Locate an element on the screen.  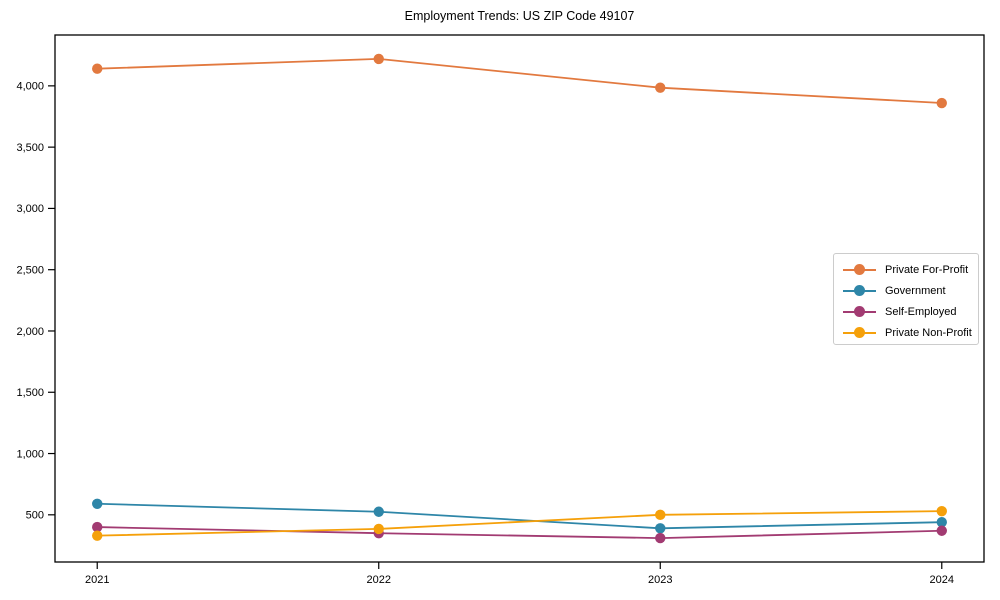
x-axis-tick-label: 2024 is located at coordinates (942, 580).